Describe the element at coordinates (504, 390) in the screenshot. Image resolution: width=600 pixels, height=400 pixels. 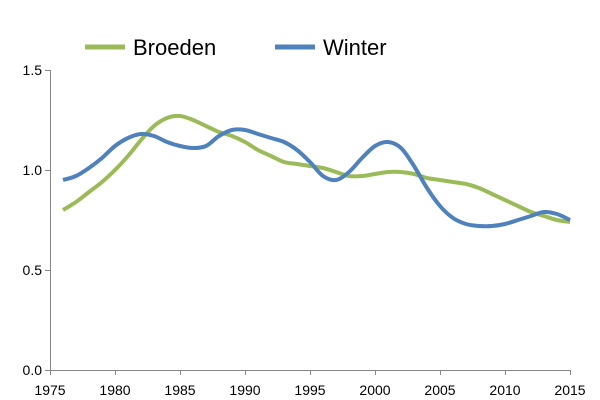
I see `x-tick-label: 2010` at that location.